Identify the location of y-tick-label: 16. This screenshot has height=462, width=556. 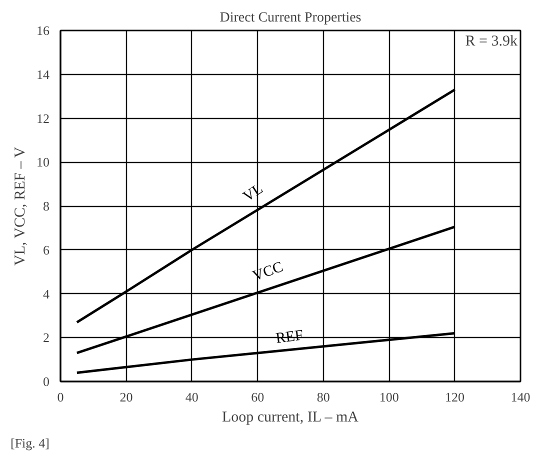
(43, 30).